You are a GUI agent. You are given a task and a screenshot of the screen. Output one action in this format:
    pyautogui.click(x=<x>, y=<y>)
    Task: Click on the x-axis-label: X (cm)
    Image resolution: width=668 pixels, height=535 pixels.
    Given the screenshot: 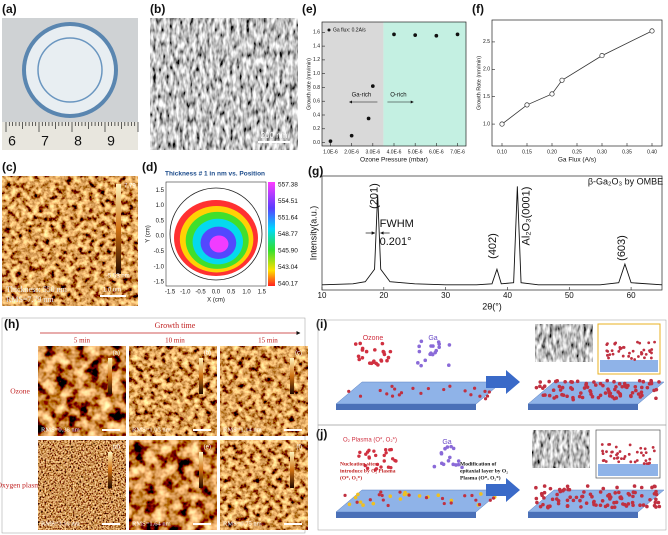 What is the action you would take?
    pyautogui.click(x=216, y=301)
    